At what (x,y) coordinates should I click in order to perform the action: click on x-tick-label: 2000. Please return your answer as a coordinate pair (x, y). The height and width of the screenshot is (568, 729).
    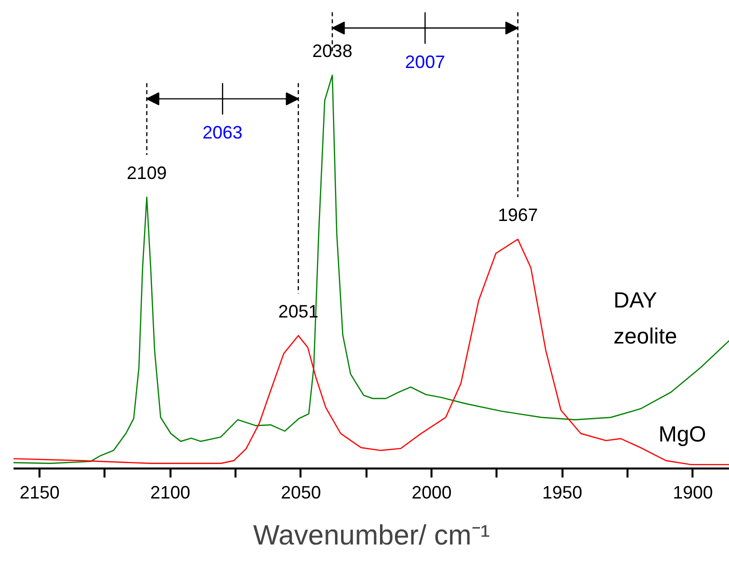
    Looking at the image, I should click on (432, 492).